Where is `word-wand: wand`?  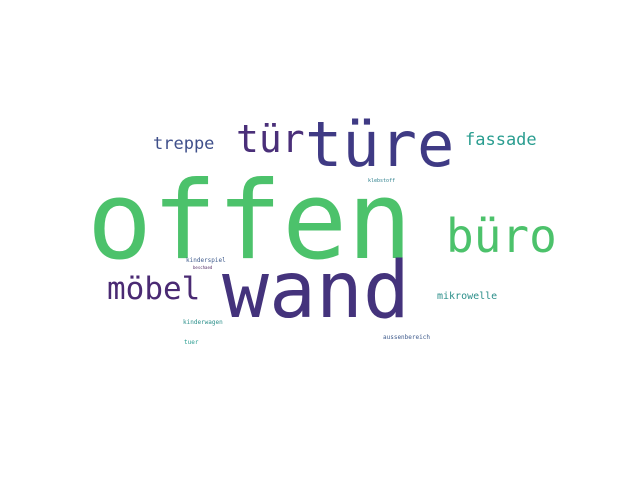
word-wand: wand is located at coordinates (316, 291).